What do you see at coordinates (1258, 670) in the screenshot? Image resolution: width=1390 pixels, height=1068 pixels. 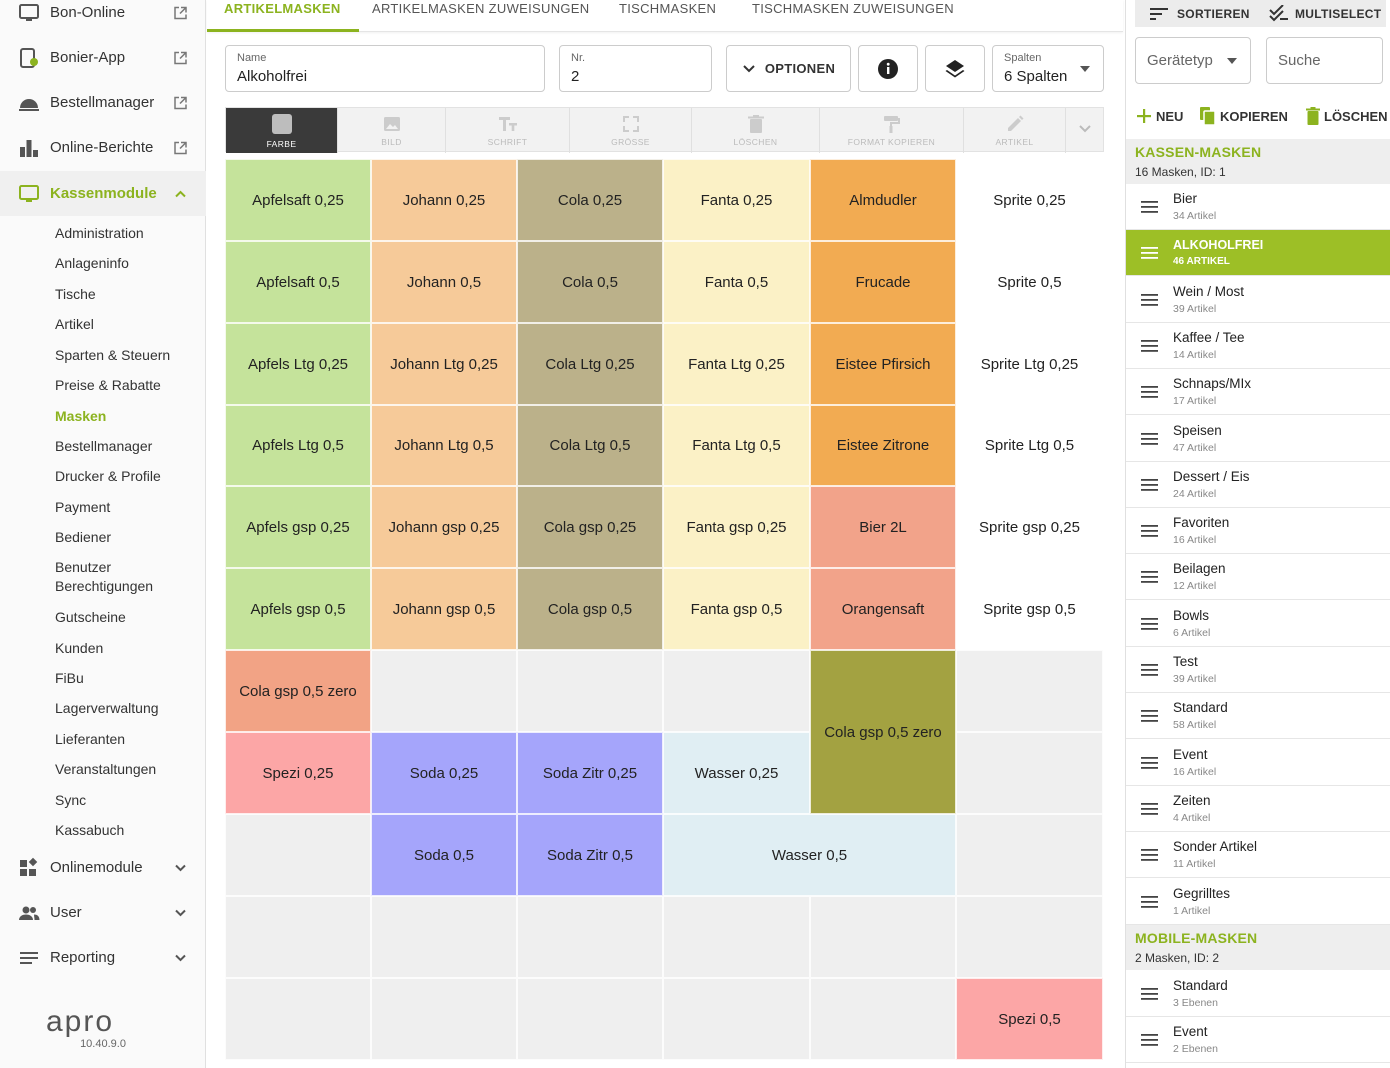 I see `mask-list-item: Test 39 Artikel` at bounding box center [1258, 670].